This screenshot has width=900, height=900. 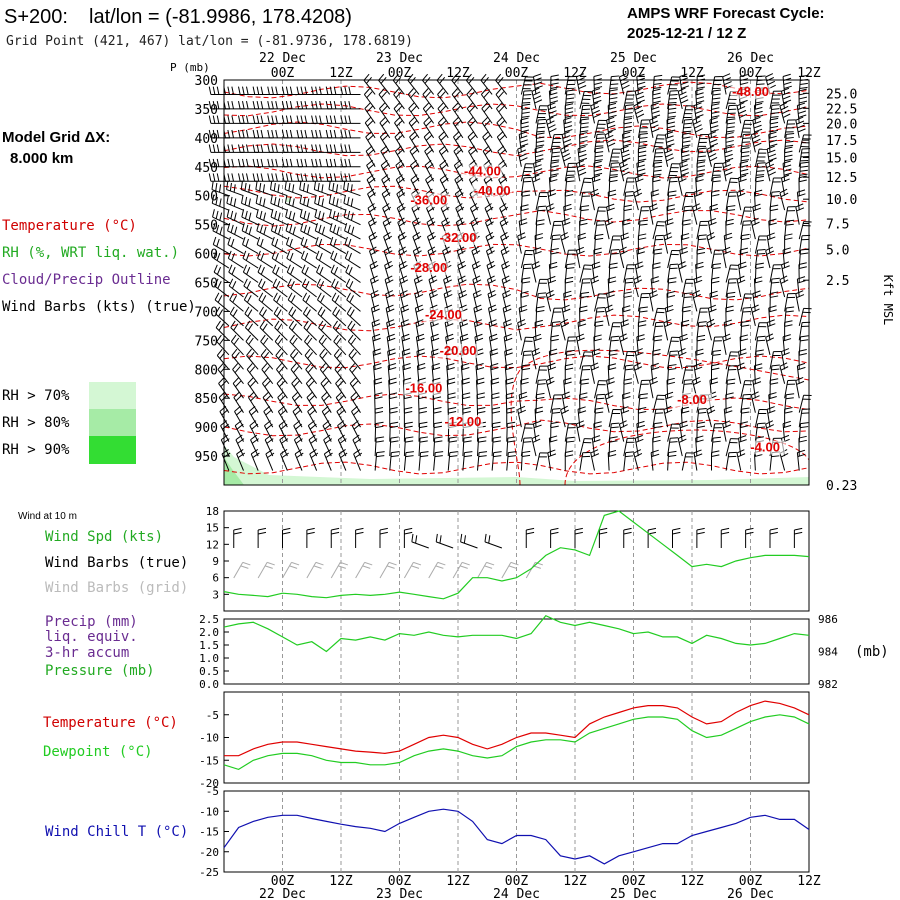 I want to click on pressure-tick-label: 350, so click(x=206, y=110).